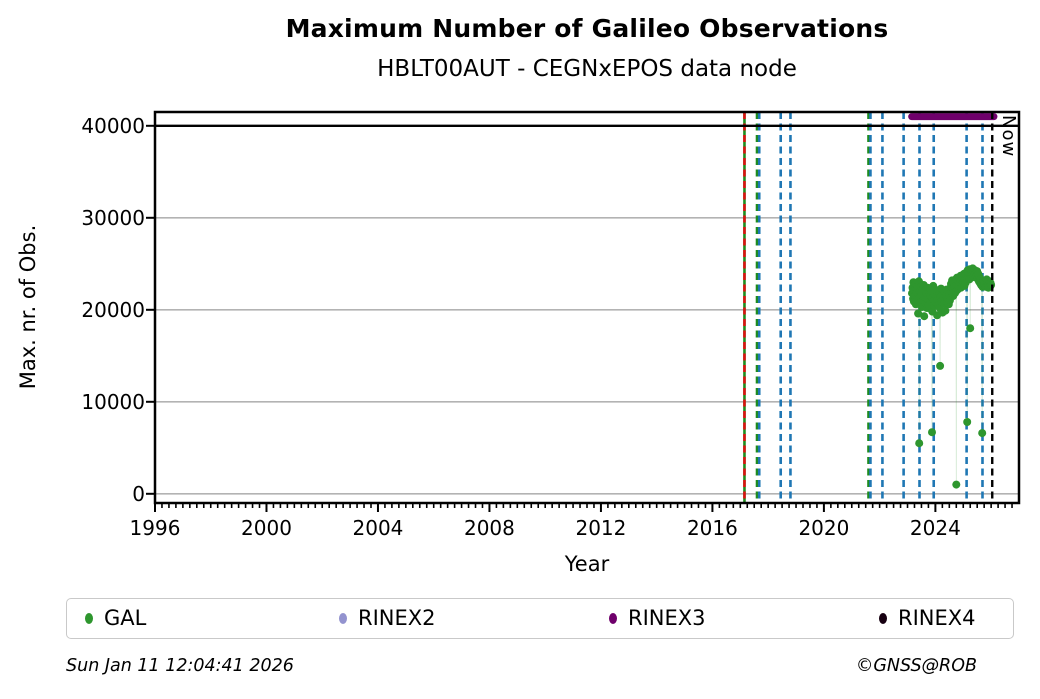  Describe the element at coordinates (89, 618) in the screenshot. I see `gal-marker-icon` at that location.